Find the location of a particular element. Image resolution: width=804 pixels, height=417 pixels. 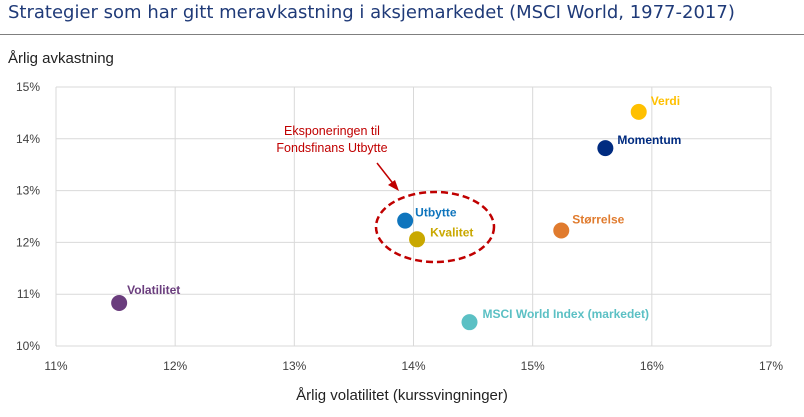

y-tick-label: 12% is located at coordinates (28, 242).